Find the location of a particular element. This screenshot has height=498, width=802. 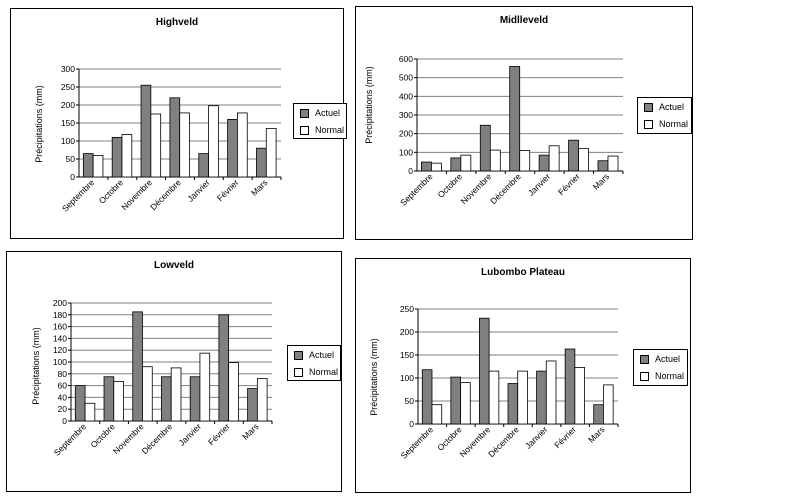

y-tick-label: 500 is located at coordinates (406, 78).